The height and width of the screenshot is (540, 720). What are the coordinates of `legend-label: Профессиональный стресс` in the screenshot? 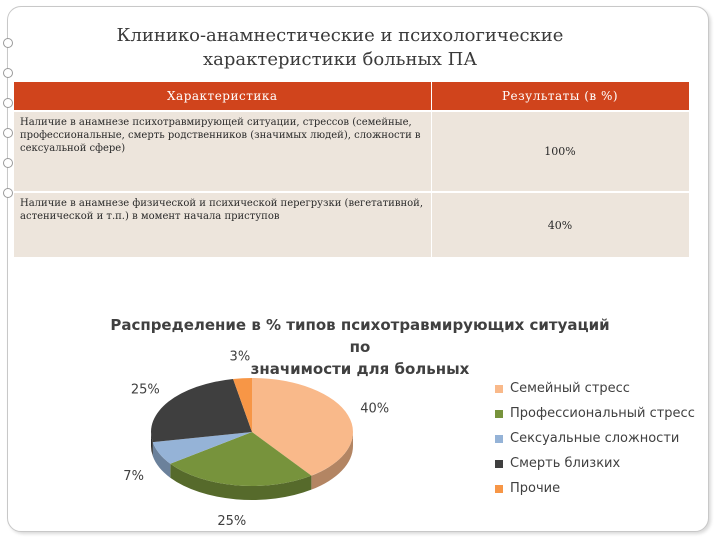 It's located at (602, 413).